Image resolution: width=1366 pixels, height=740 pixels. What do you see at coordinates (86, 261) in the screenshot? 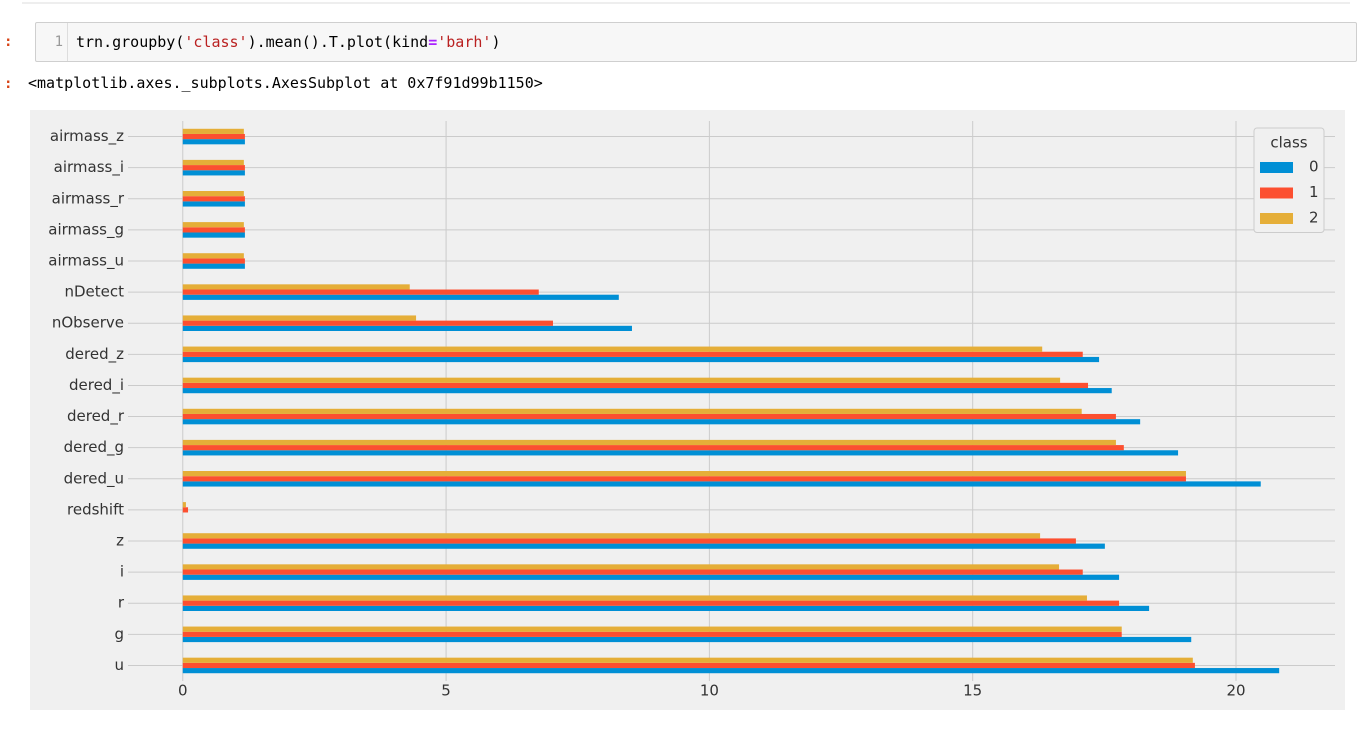
I see `y-tick-label: airmass_u` at bounding box center [86, 261].